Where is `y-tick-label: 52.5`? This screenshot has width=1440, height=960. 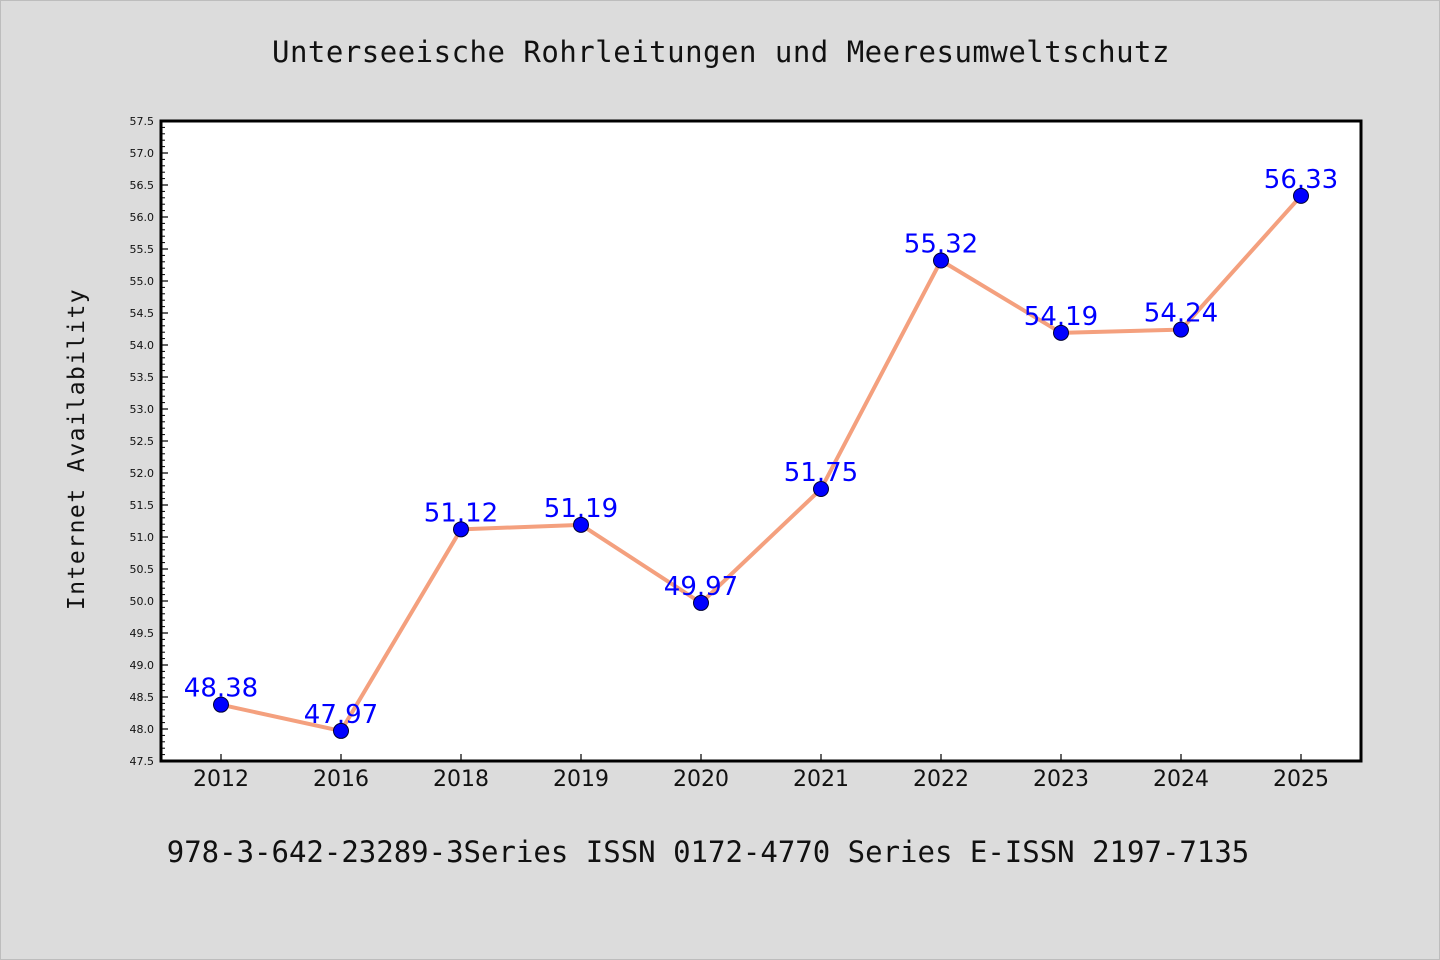
y-tick-label: 52.5 is located at coordinates (142, 441).